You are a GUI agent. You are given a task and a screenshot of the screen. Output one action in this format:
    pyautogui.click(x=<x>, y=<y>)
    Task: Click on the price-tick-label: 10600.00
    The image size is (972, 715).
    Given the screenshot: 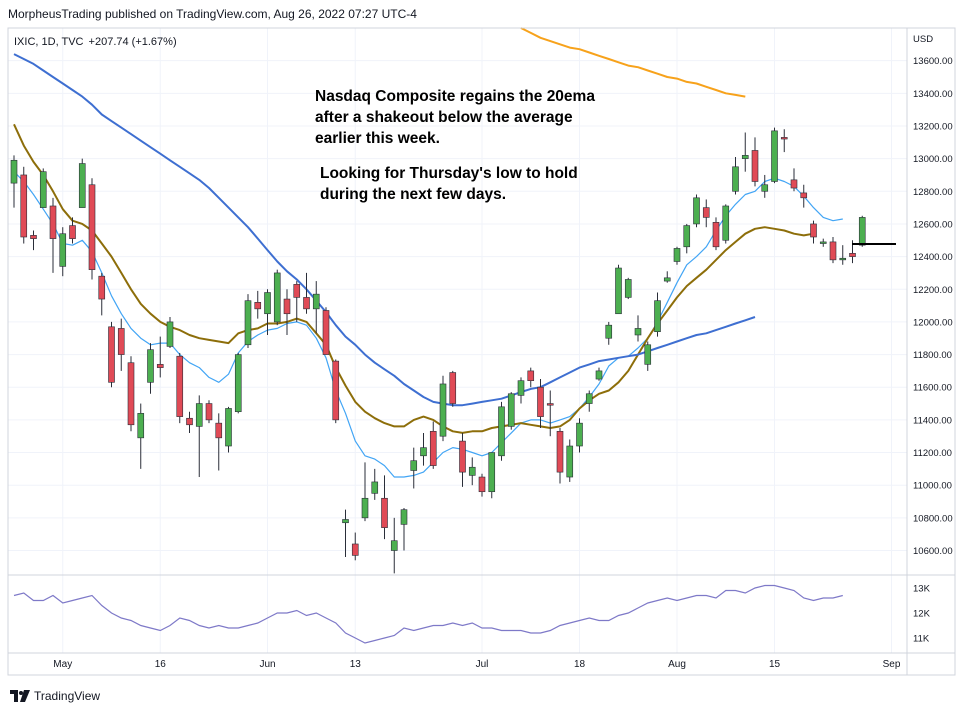 What is the action you would take?
    pyautogui.click(x=933, y=551)
    